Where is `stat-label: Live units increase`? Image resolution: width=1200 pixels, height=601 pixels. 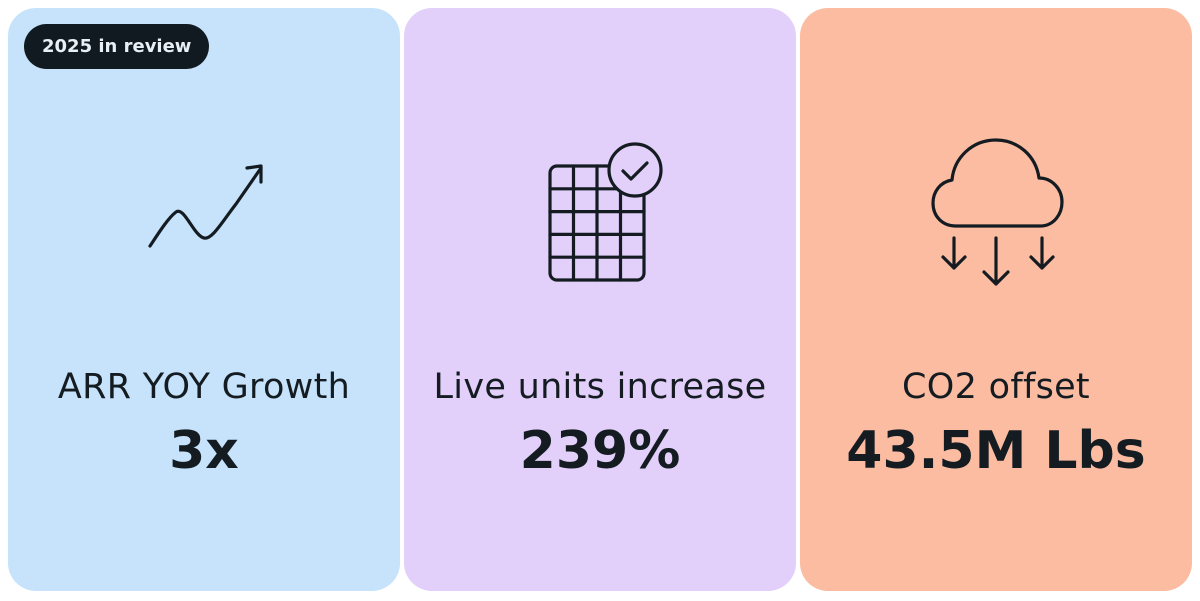 stat-label: Live units increase is located at coordinates (600, 387).